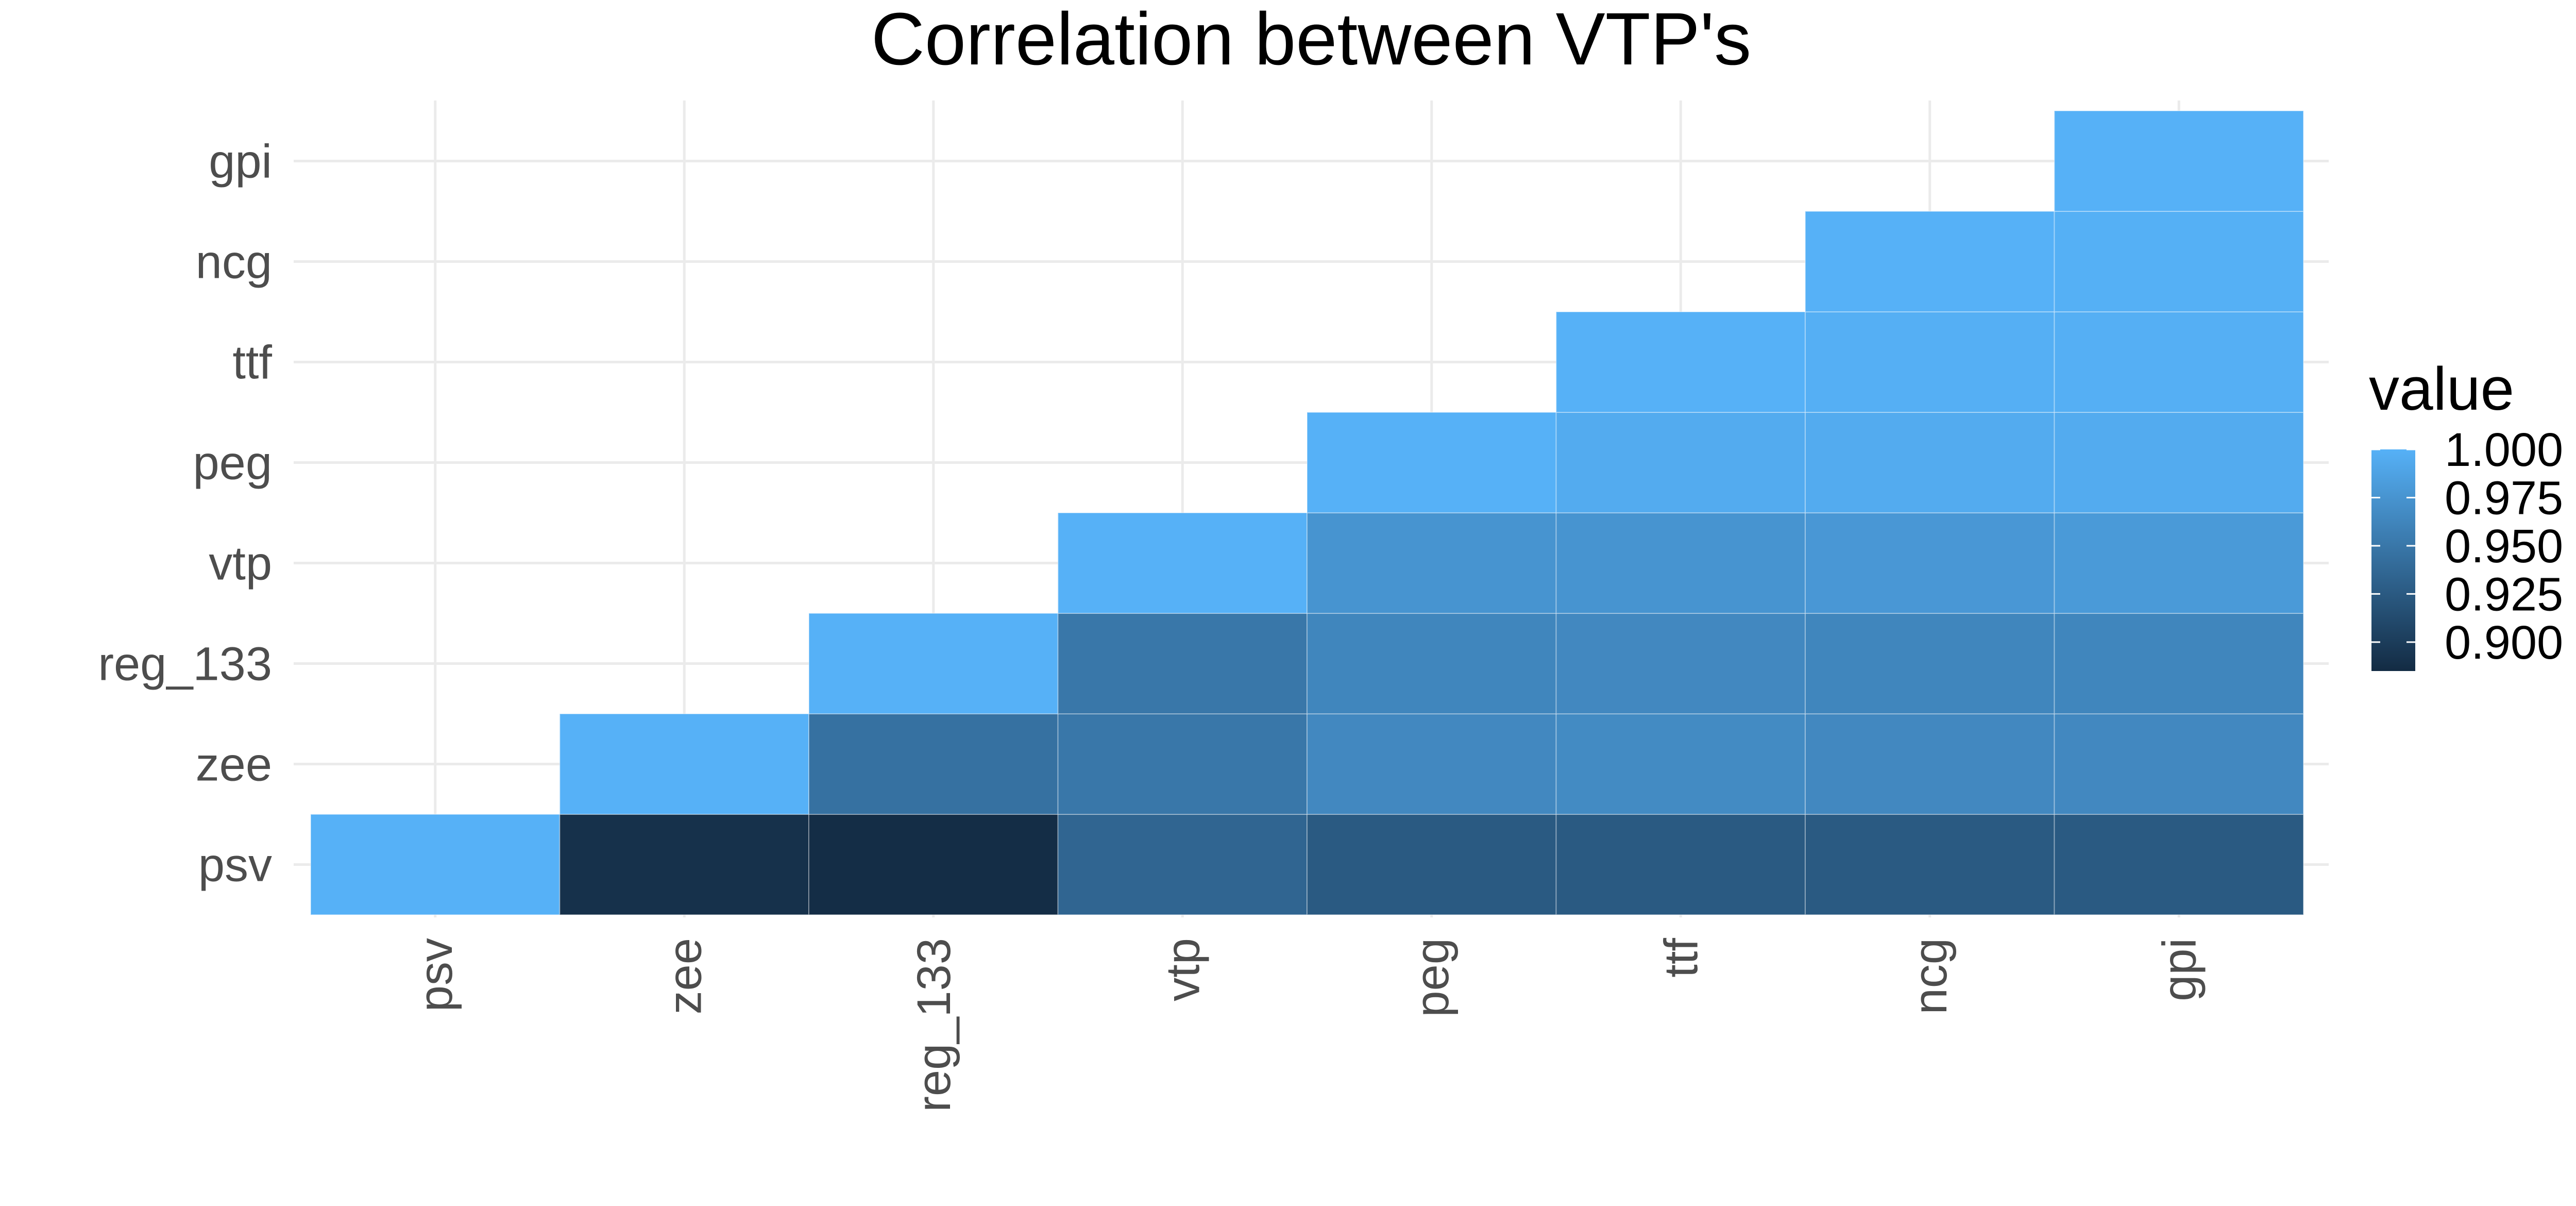 This screenshot has height=1206, width=2576. What do you see at coordinates (684, 864) in the screenshot?
I see `heatmap-cell-zee-psv` at bounding box center [684, 864].